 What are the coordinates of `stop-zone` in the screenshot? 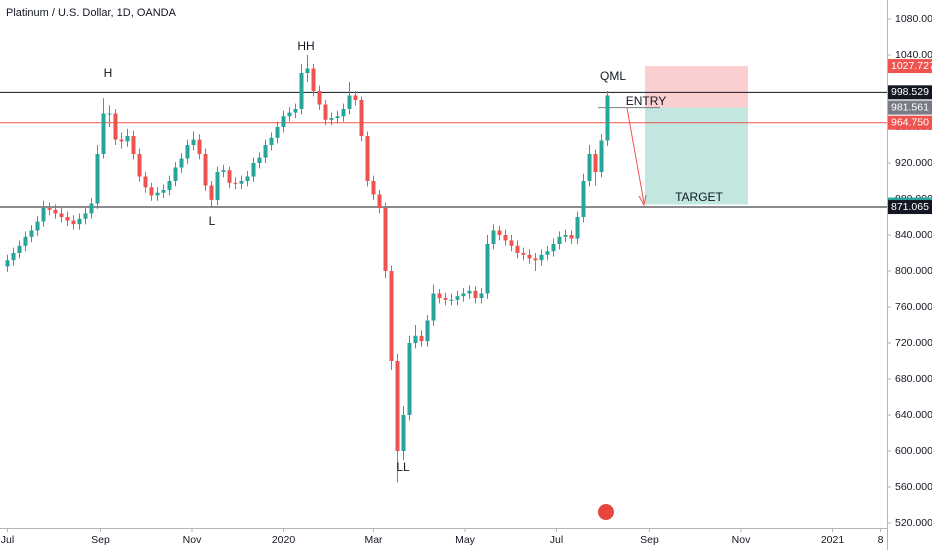 It's located at (696, 87).